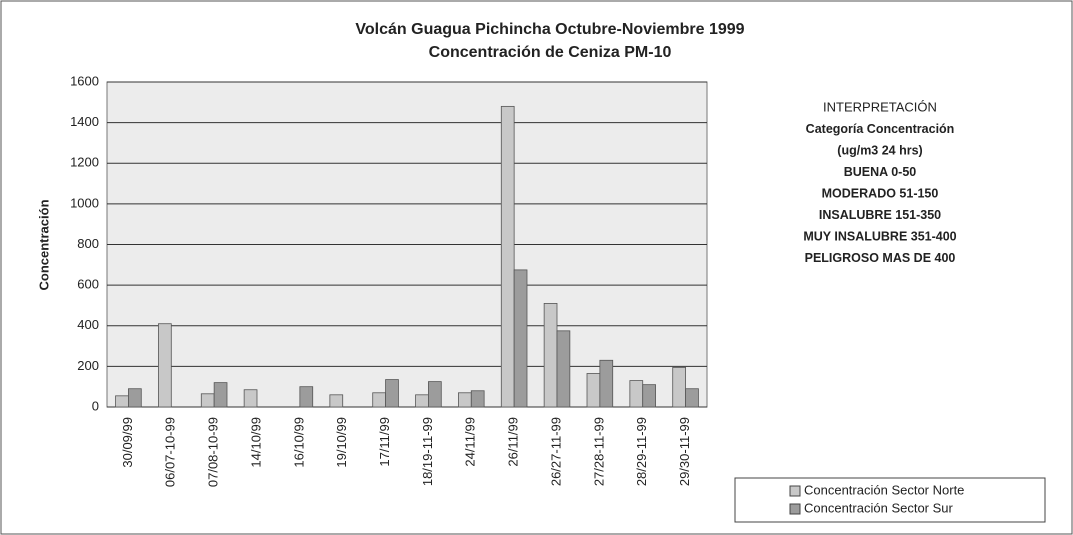 The width and height of the screenshot is (1073, 535). I want to click on x-tick-label: 28/29-11-99, so click(641, 451).